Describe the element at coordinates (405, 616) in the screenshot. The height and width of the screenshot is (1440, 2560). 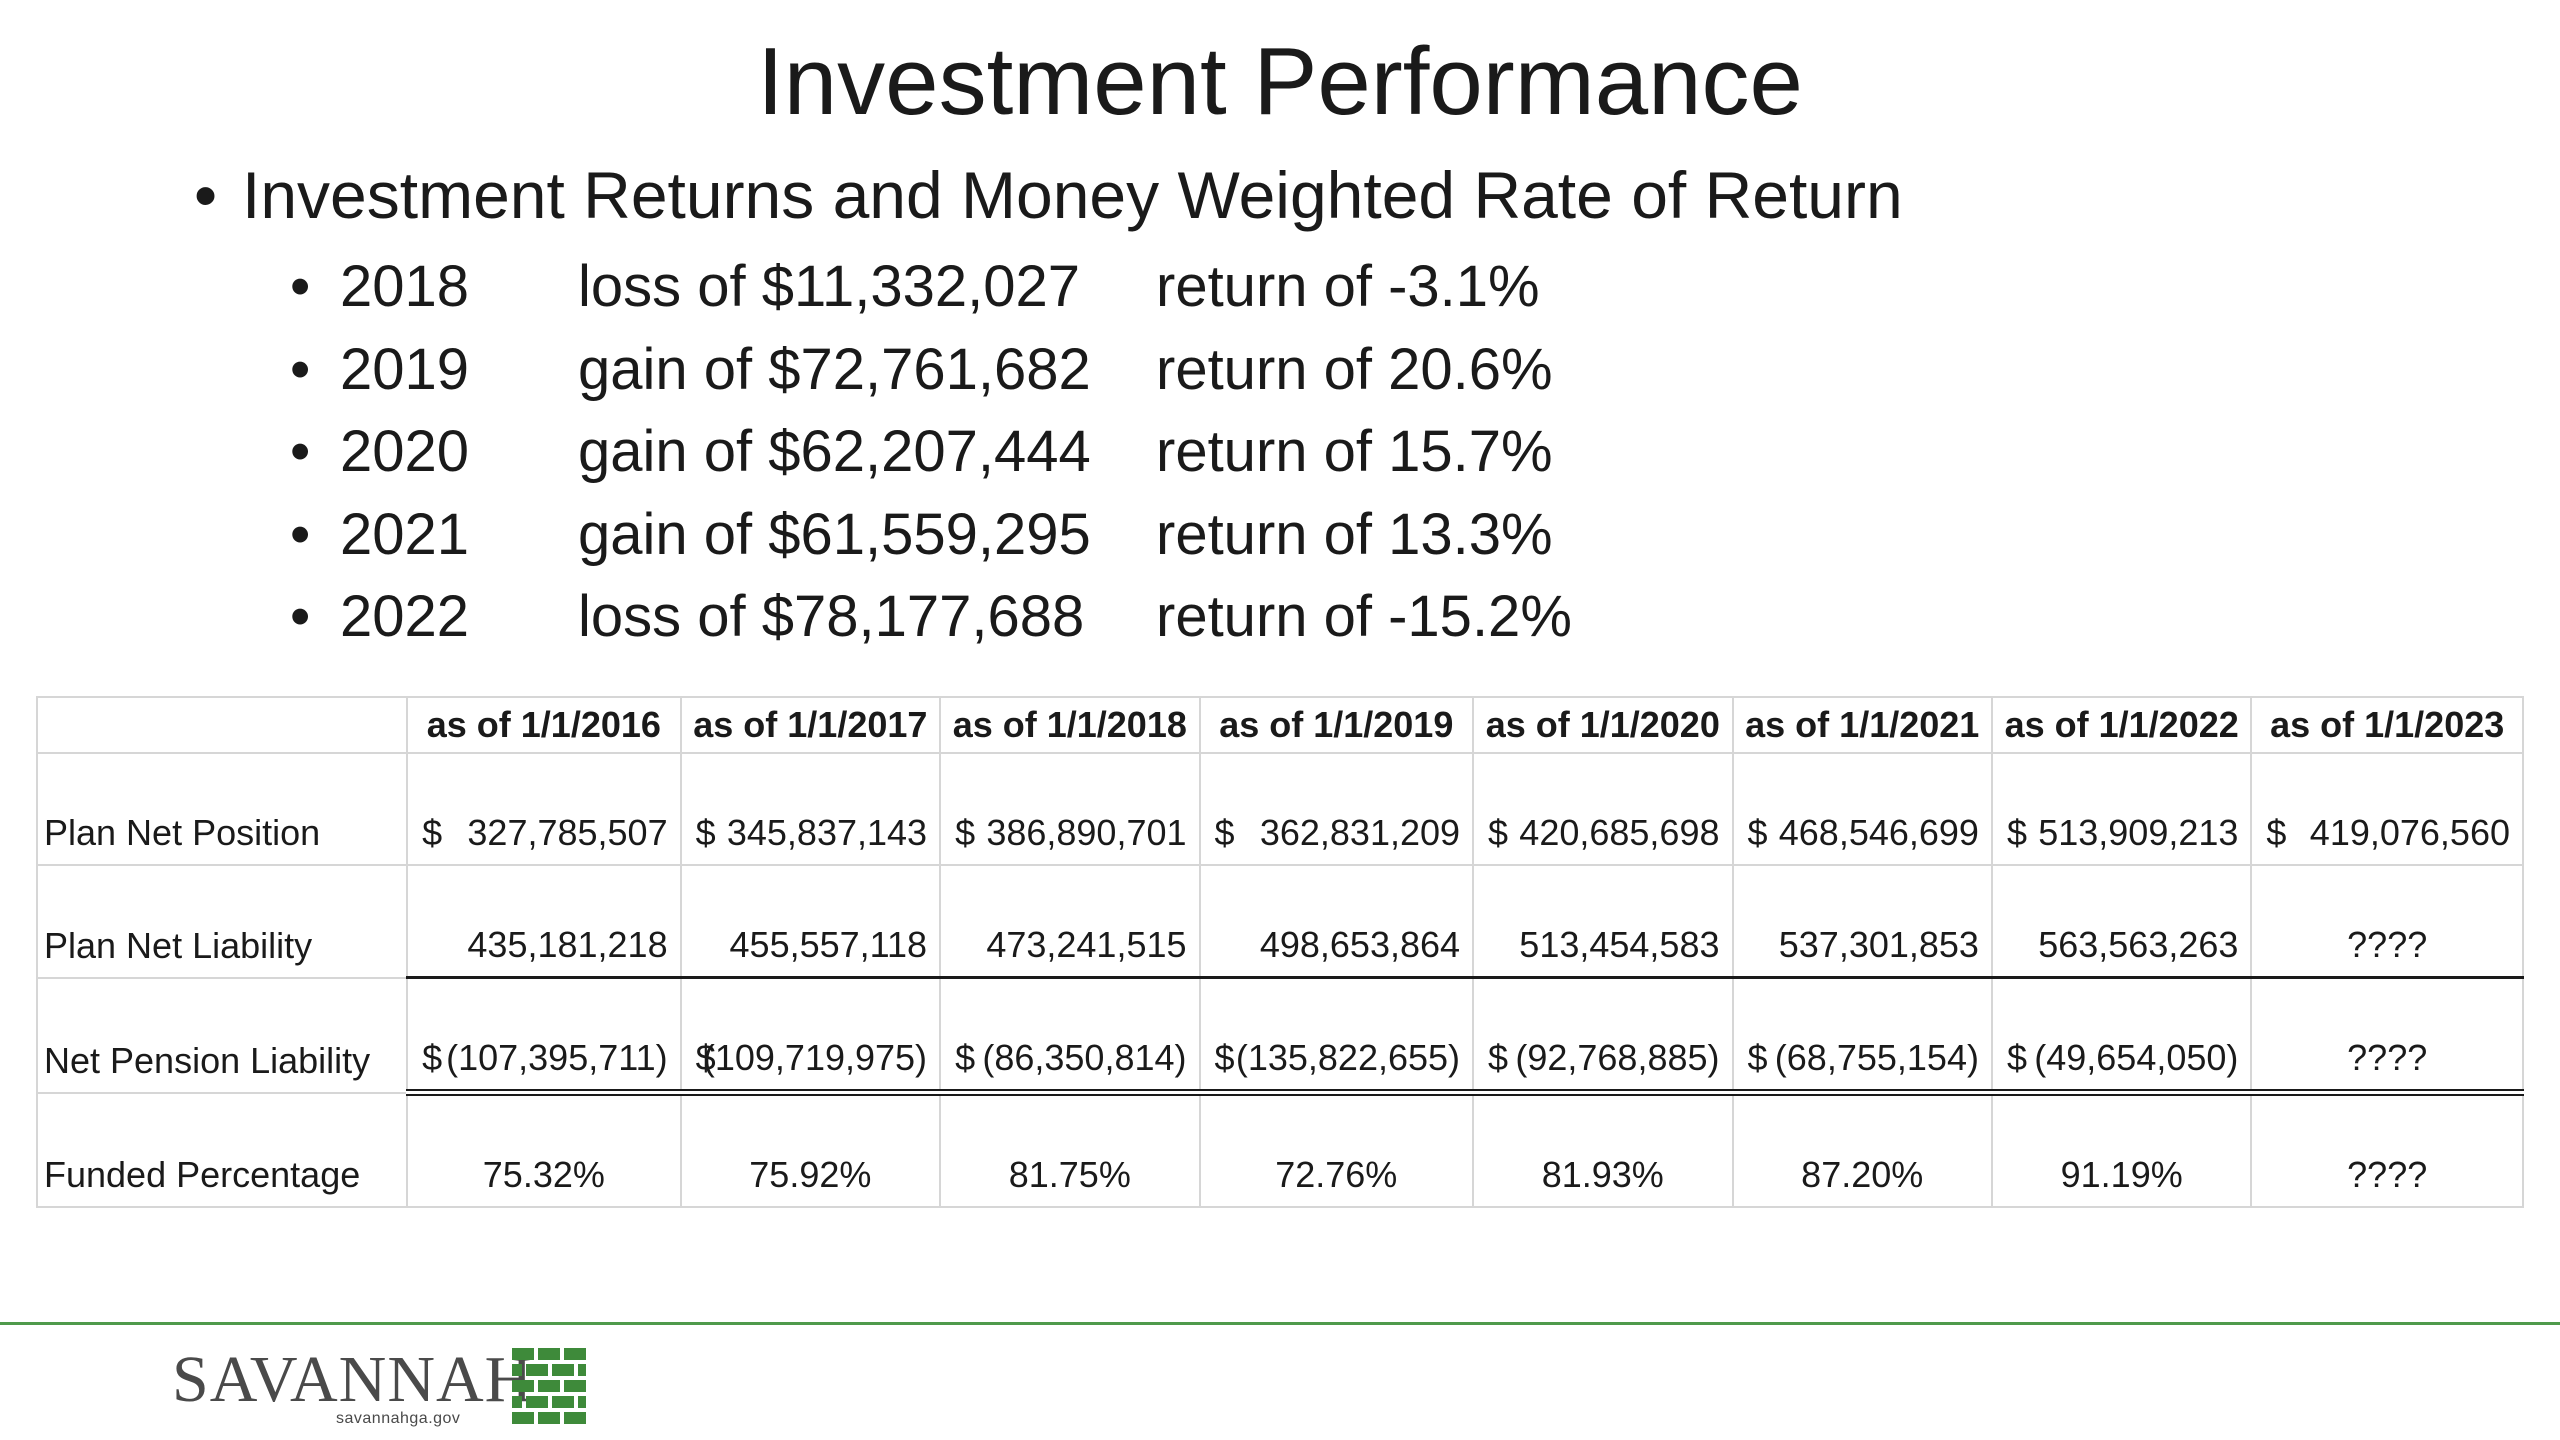
I see `return-year: 2022` at that location.